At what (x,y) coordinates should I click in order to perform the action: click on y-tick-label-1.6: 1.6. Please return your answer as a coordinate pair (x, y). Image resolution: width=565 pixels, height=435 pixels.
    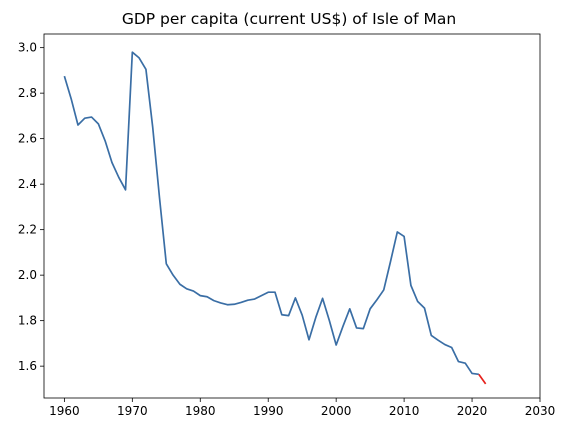
    Looking at the image, I should click on (27, 366).